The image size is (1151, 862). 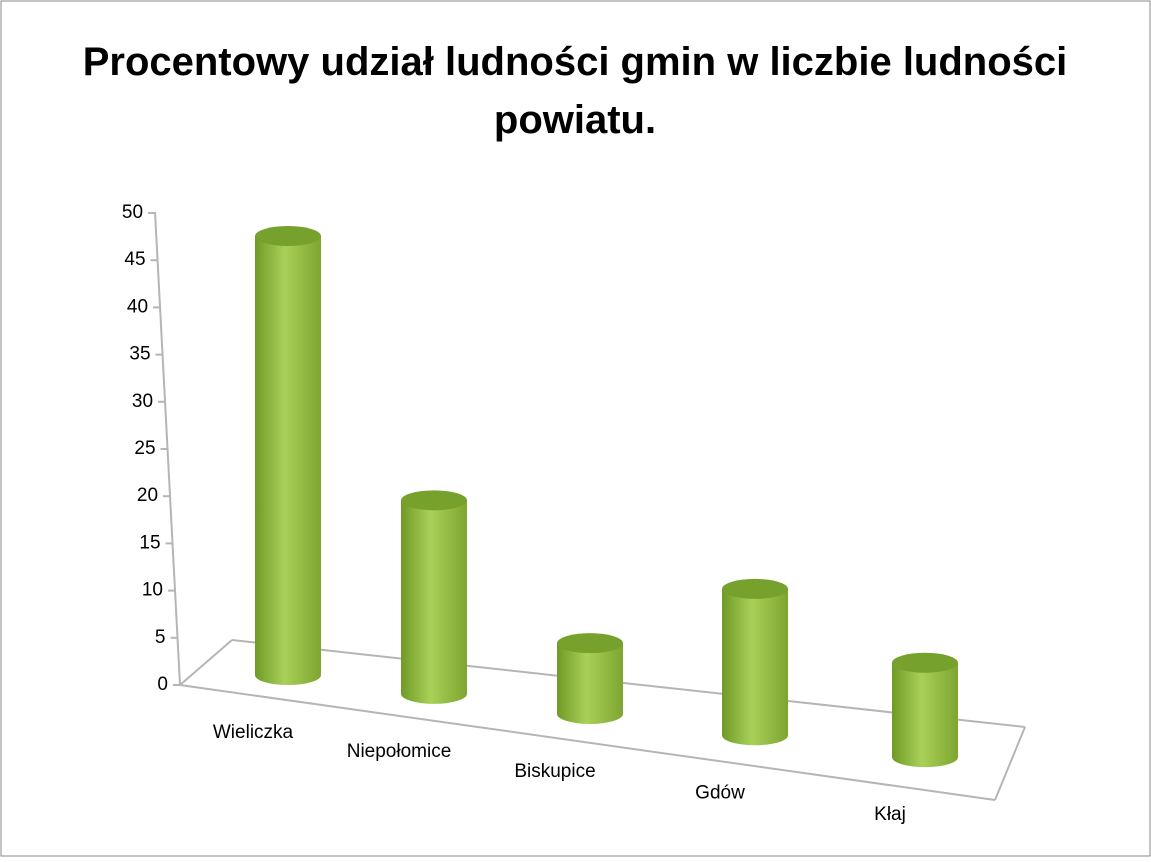 What do you see at coordinates (160, 637) in the screenshot?
I see `y-tick-label: 5` at bounding box center [160, 637].